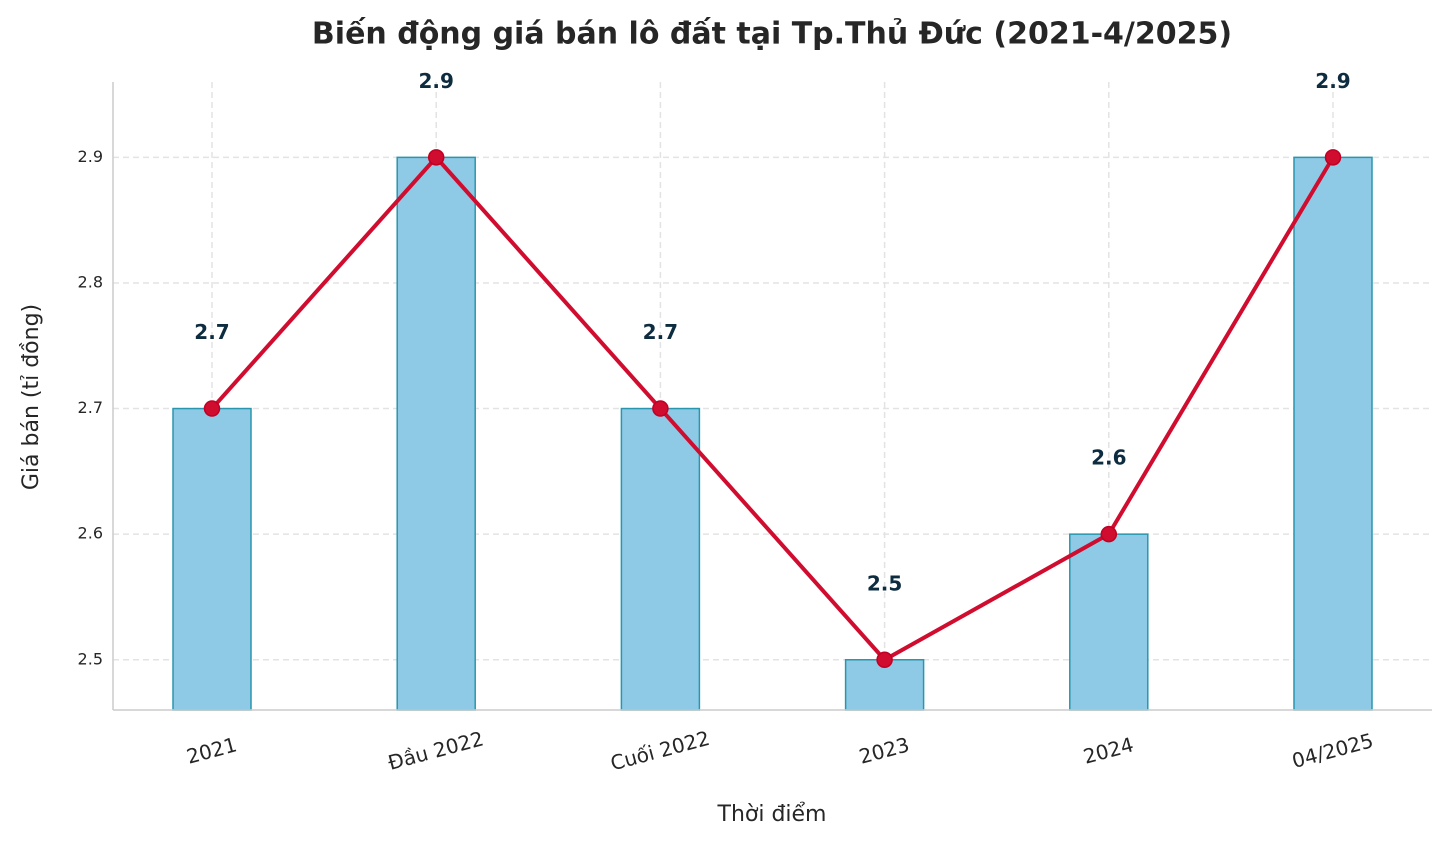 The height and width of the screenshot is (844, 1447). What do you see at coordinates (772, 814) in the screenshot?
I see `x-axis-title: Thời điểm` at bounding box center [772, 814].